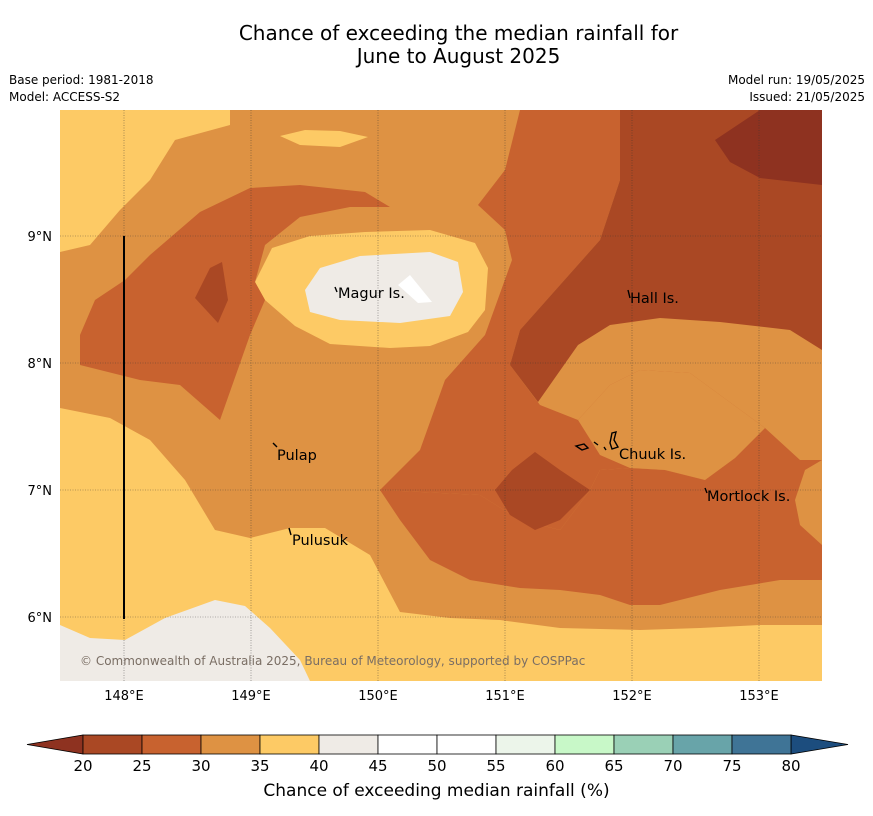 The height and width of the screenshot is (816, 873). What do you see at coordinates (666, 256) in the screenshot?
I see `region-20-25-hall` at bounding box center [666, 256].